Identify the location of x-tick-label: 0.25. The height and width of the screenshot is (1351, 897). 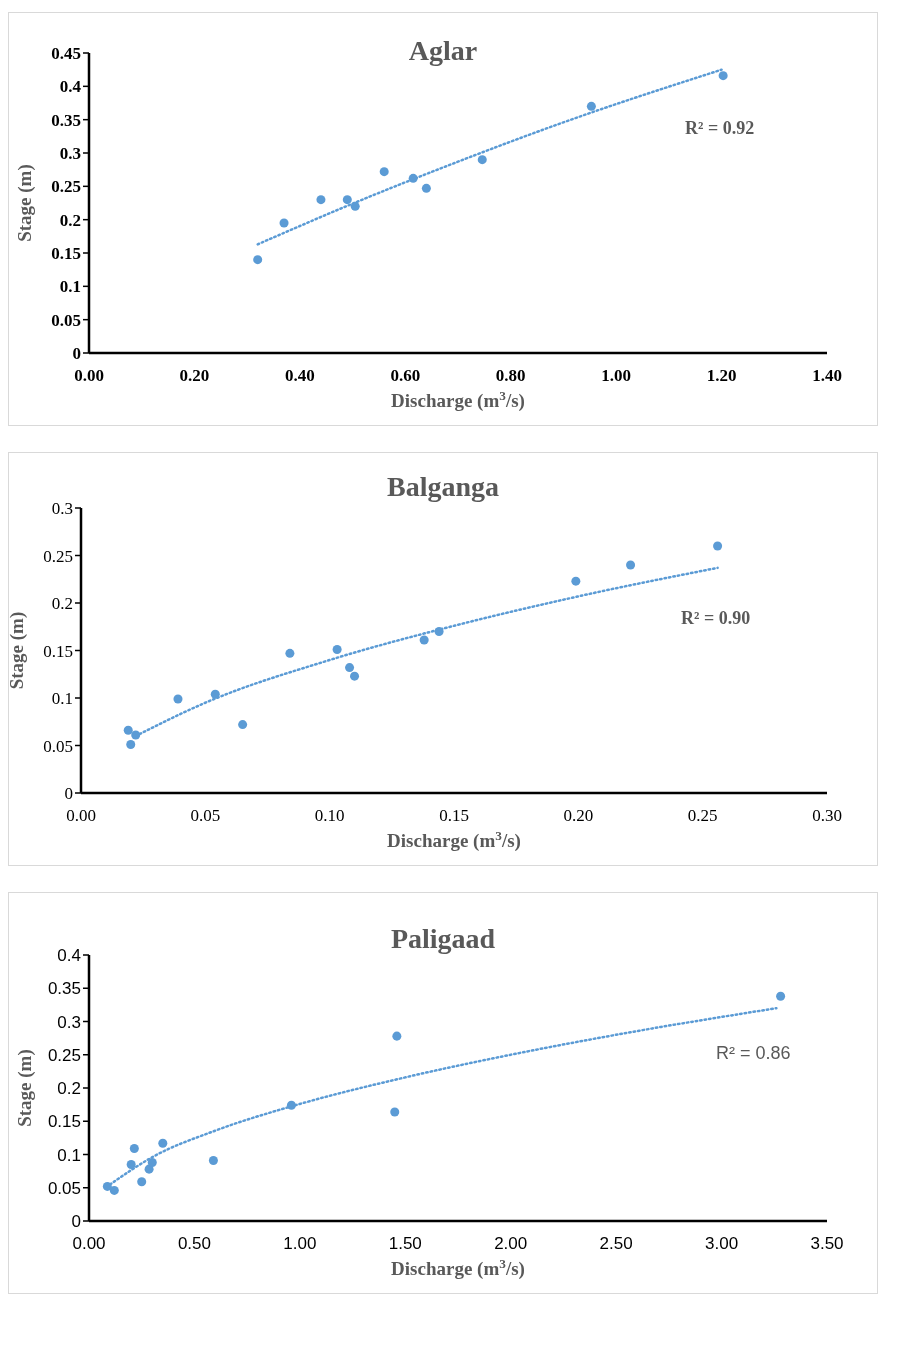
(702, 816).